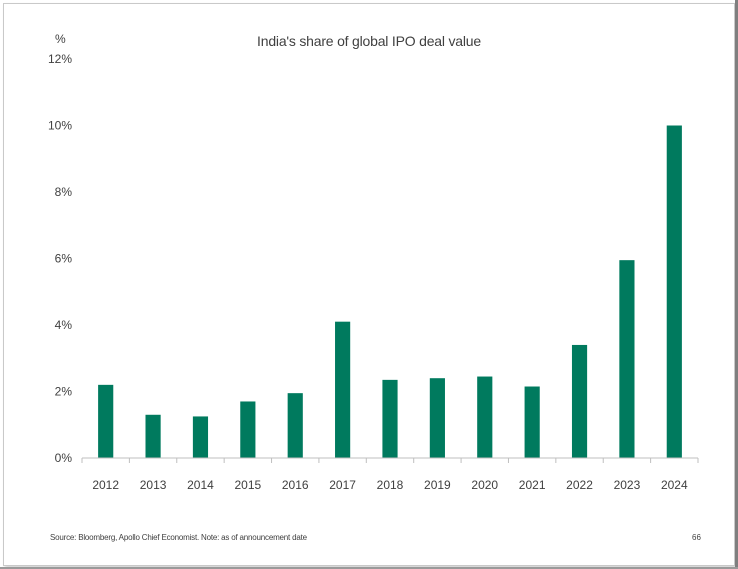 This screenshot has width=738, height=569. What do you see at coordinates (64, 392) in the screenshot?
I see `y-tick-label: 2%` at bounding box center [64, 392].